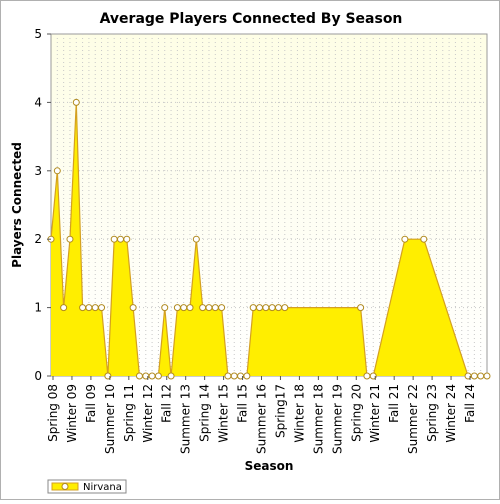 Image resolution: width=500 pixels, height=504 pixels. What do you see at coordinates (470, 403) in the screenshot?
I see `x-tick-label: Fall 24` at bounding box center [470, 403].